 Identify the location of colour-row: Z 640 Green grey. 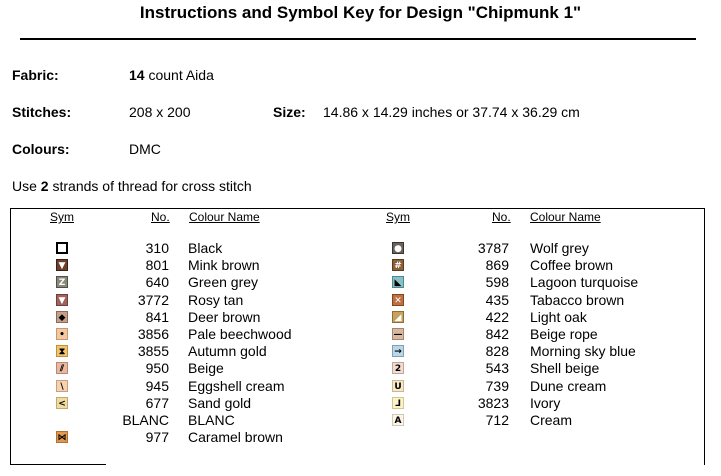
(206, 282).